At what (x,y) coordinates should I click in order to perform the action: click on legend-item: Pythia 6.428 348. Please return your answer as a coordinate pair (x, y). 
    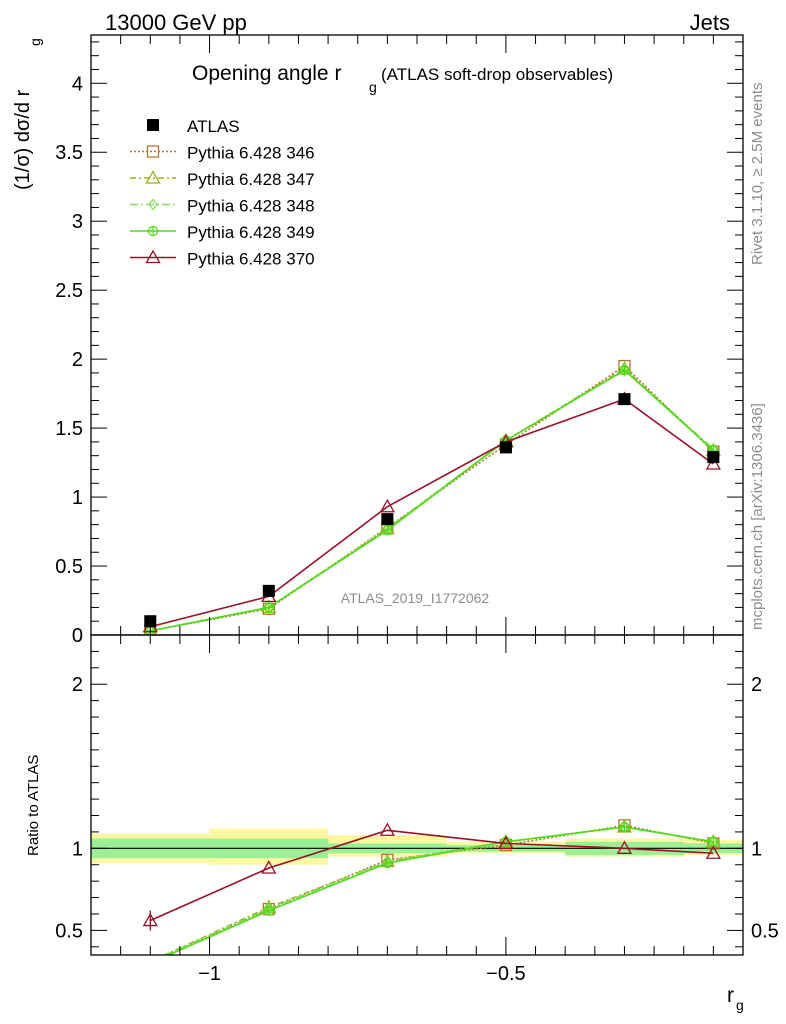
    Looking at the image, I should click on (222, 206).